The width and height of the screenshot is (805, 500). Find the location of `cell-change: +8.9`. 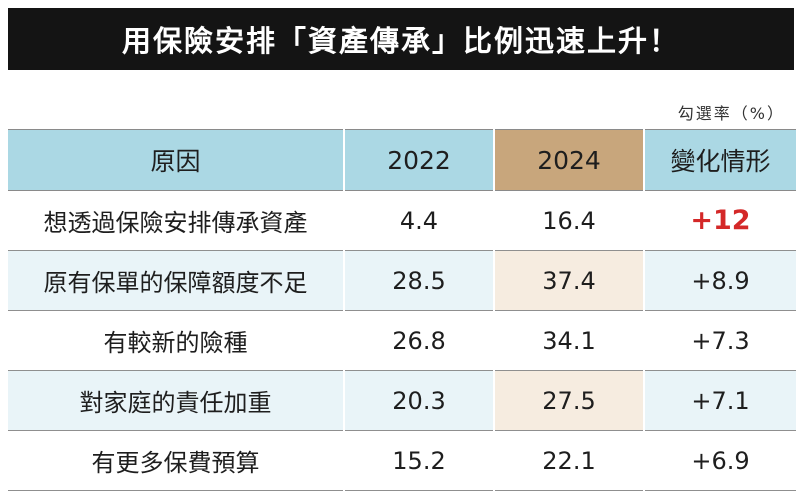

cell-change: +8.9 is located at coordinates (720, 280).